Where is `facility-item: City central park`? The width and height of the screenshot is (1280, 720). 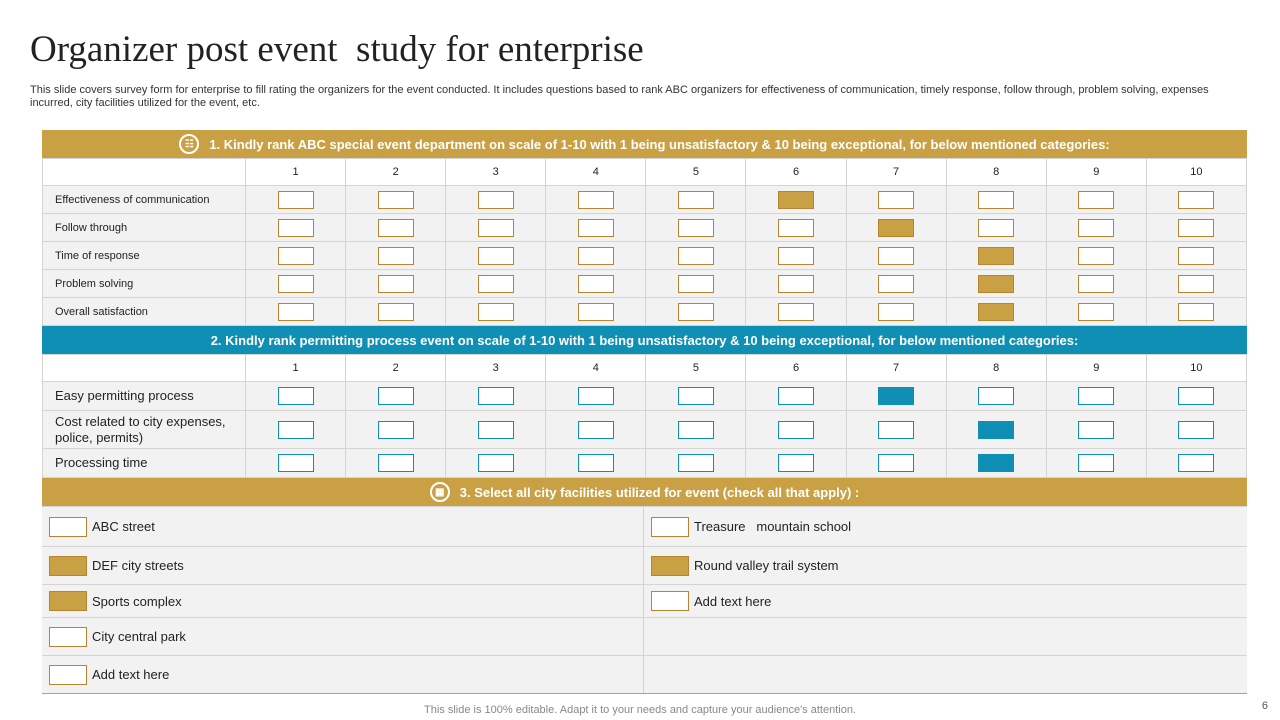
facility-item: City central park is located at coordinates (343, 636).